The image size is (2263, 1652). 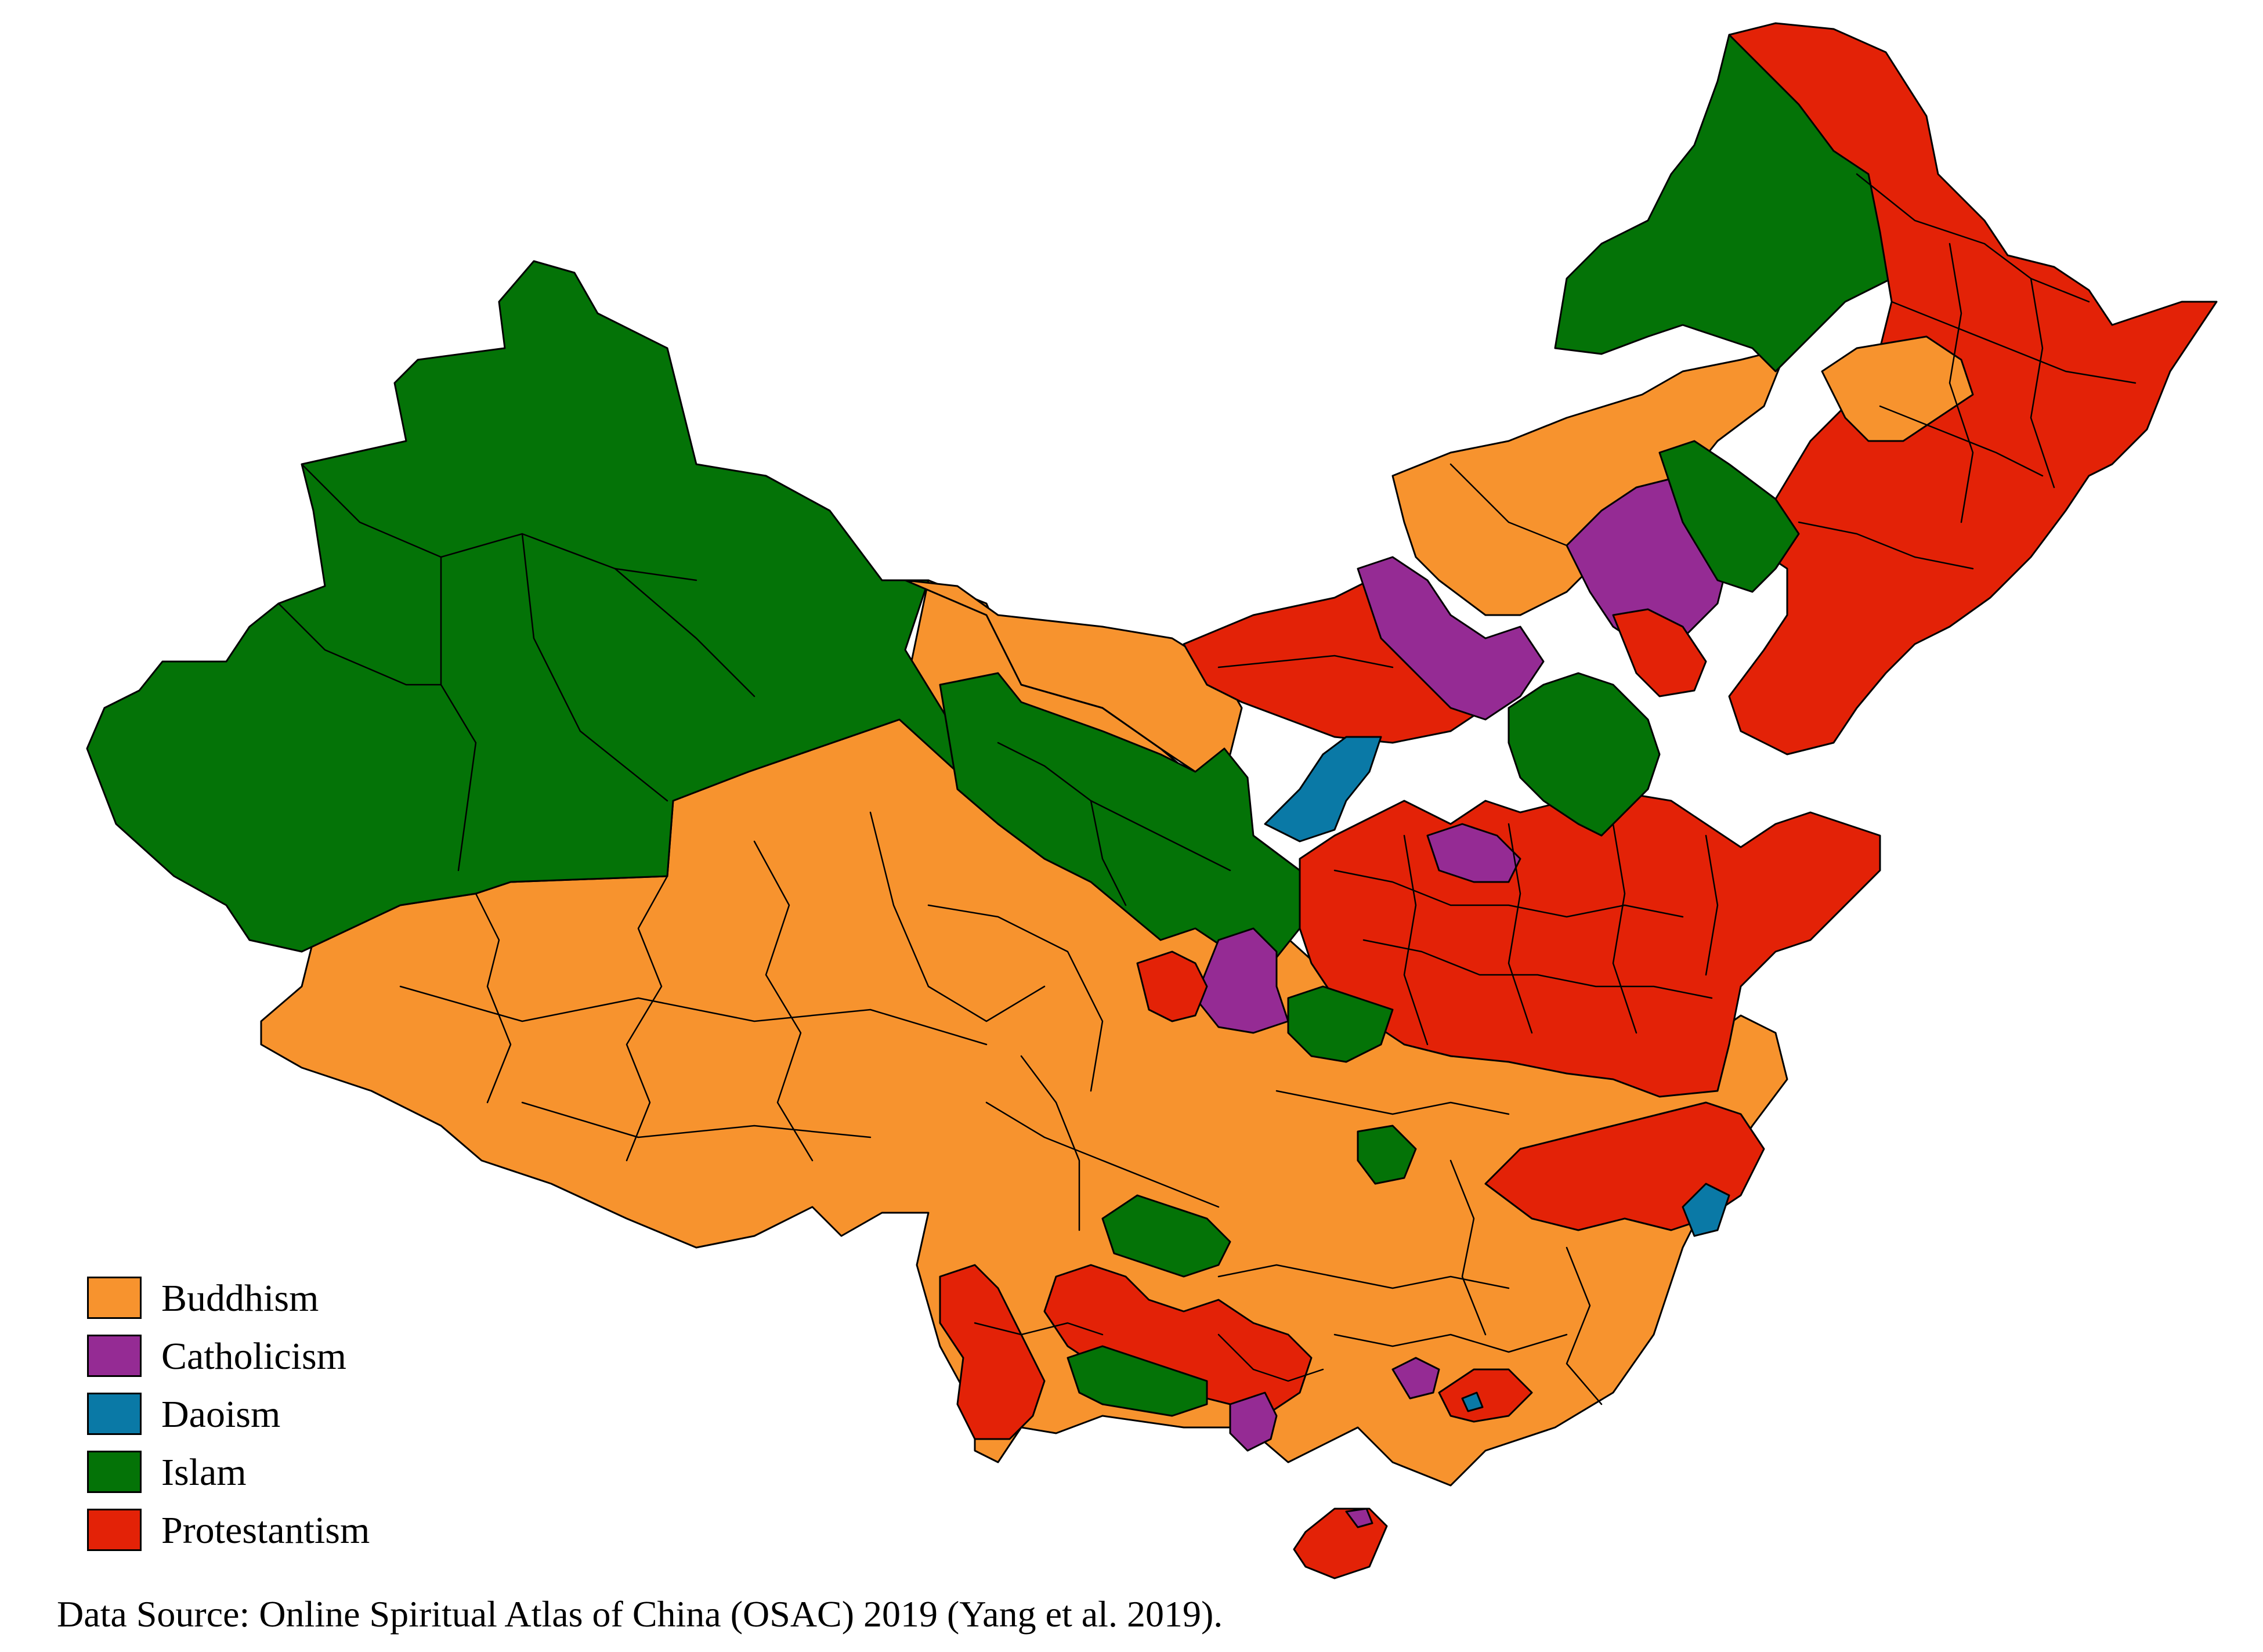 I want to click on region-buddhism-jilin, so click(x=1897, y=389).